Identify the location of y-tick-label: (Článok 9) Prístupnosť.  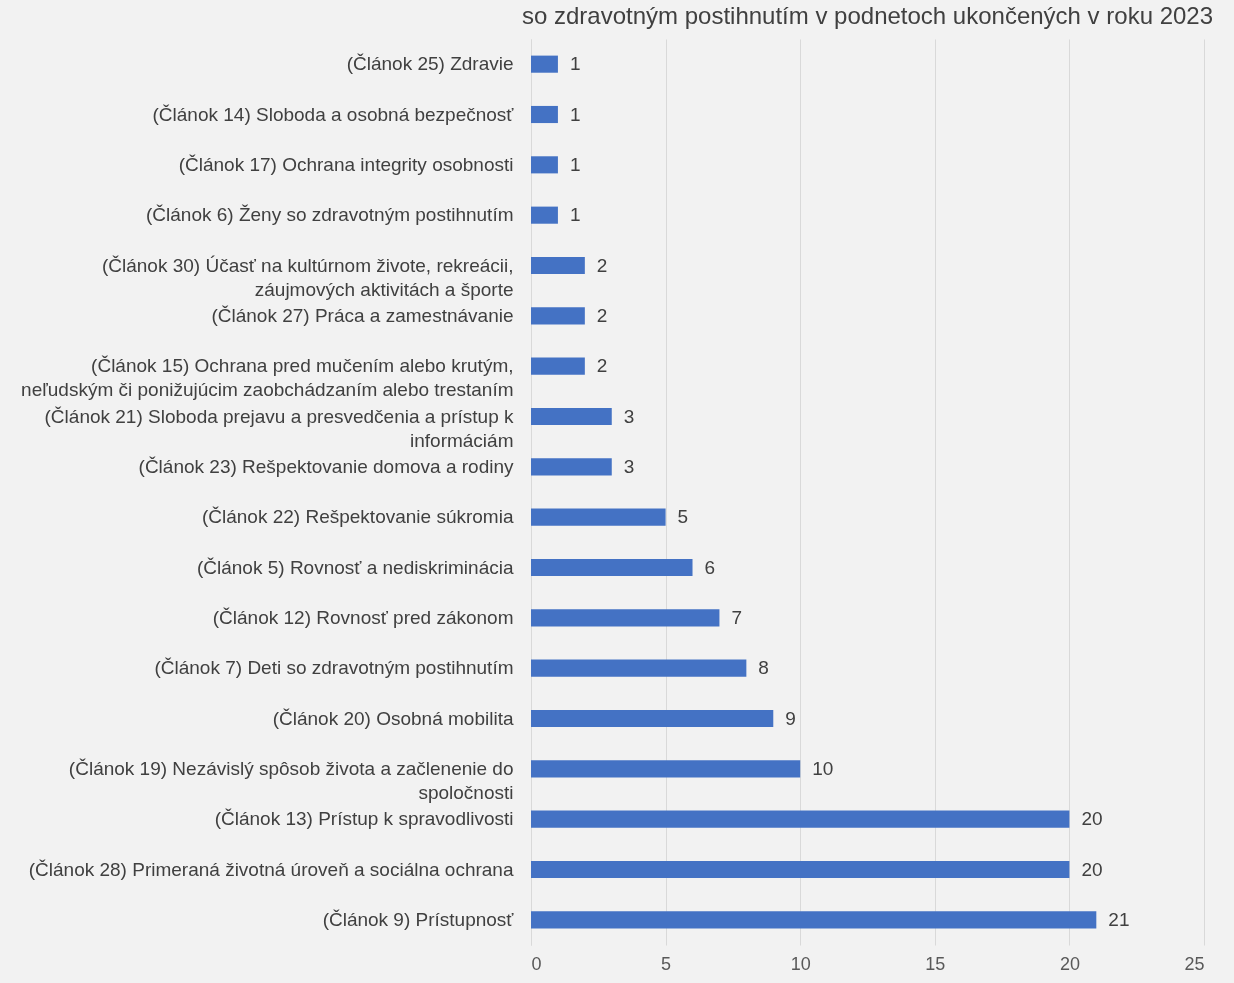
(418, 919).